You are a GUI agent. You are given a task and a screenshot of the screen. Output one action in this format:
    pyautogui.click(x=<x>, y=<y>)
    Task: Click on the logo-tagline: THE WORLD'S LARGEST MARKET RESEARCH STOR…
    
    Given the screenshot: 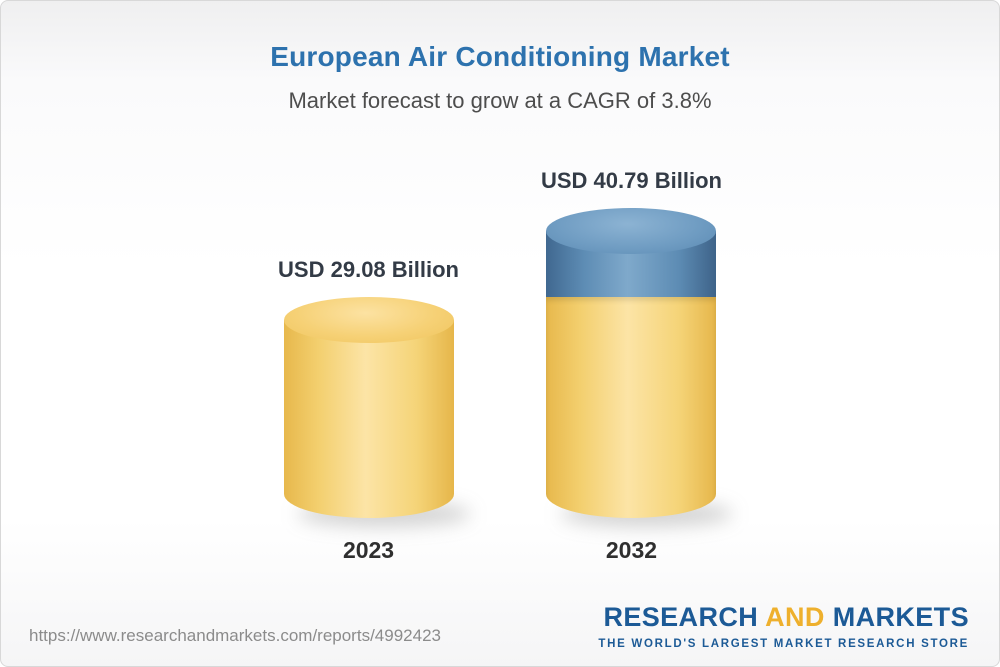 What is the action you would take?
    pyautogui.click(x=783, y=644)
    